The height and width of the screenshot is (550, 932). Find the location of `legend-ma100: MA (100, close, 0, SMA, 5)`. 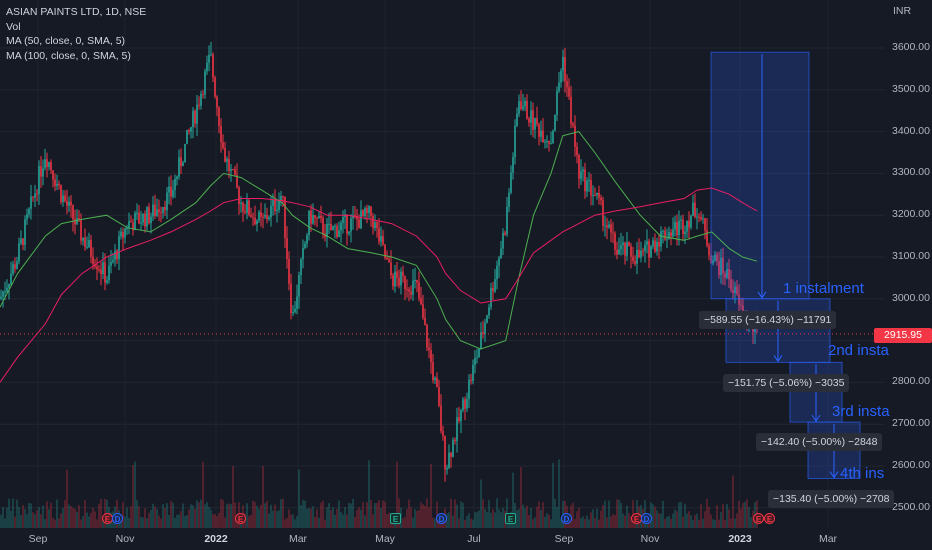

legend-ma100: MA (100, close, 0, SMA, 5) is located at coordinates (68, 55).